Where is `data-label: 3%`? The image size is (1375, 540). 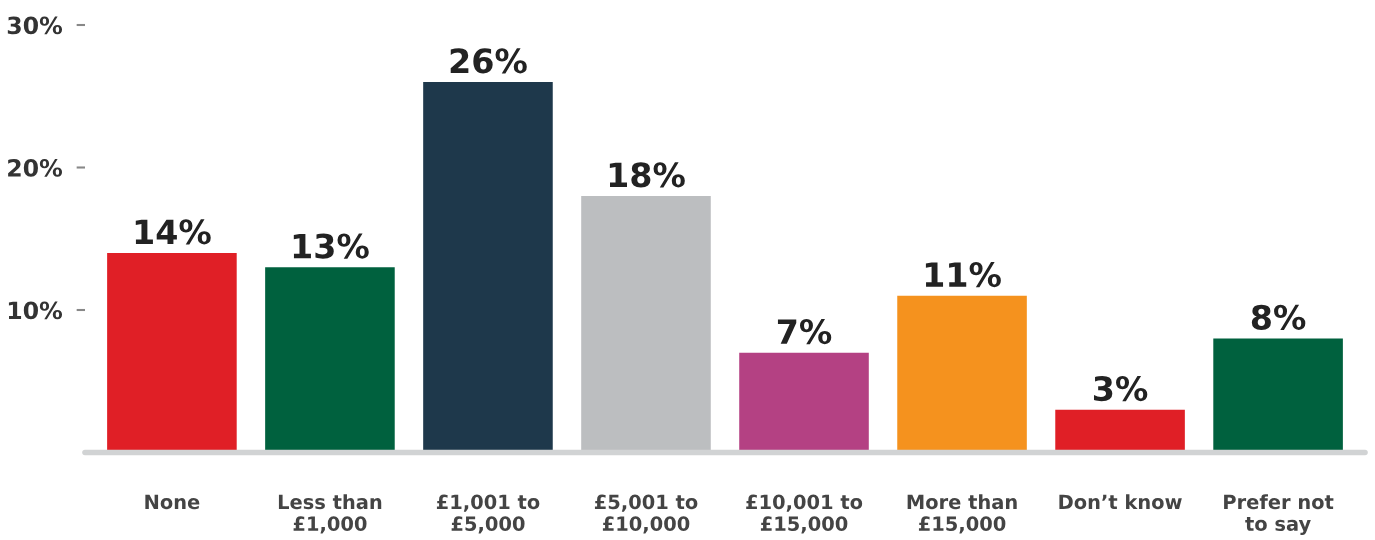
data-label: 3% is located at coordinates (1120, 388).